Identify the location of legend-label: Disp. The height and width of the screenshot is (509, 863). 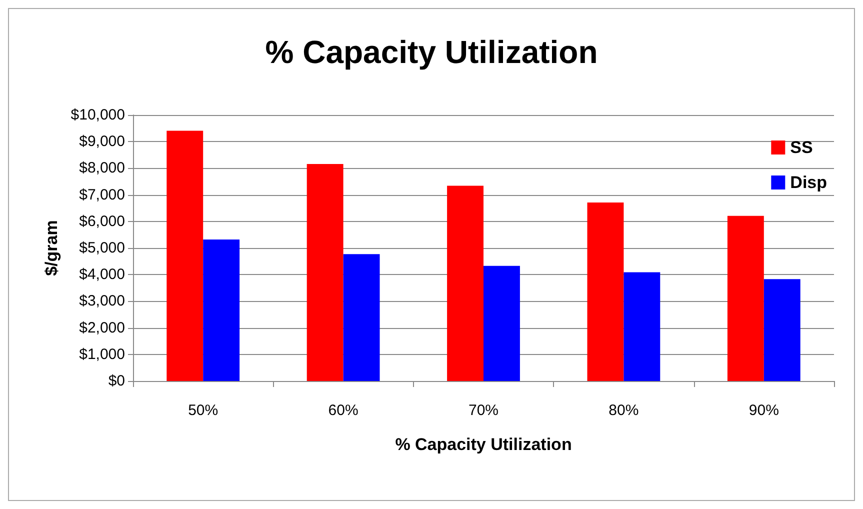
(809, 182).